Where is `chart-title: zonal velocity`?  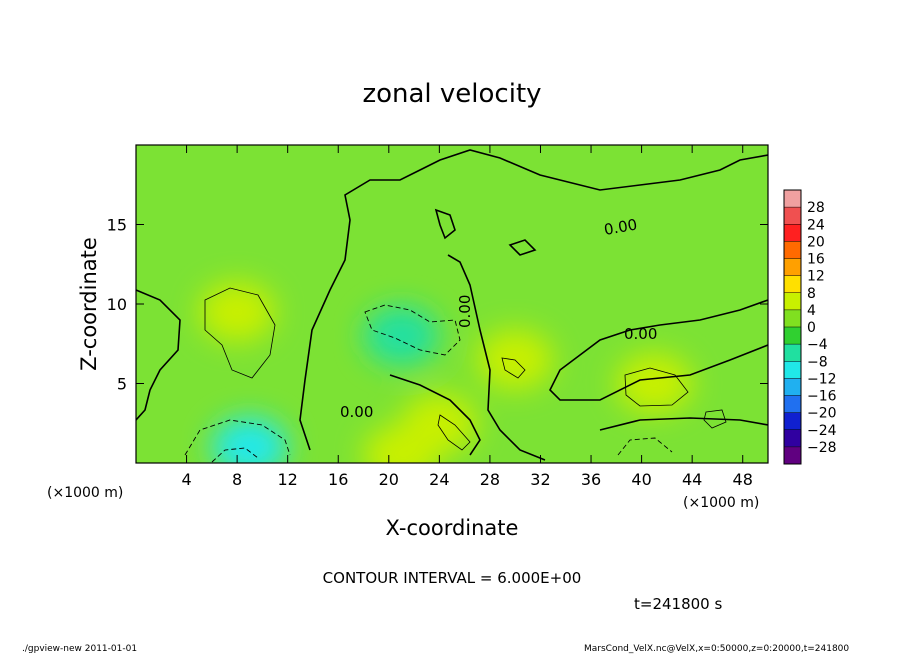 chart-title: zonal velocity is located at coordinates (451, 94).